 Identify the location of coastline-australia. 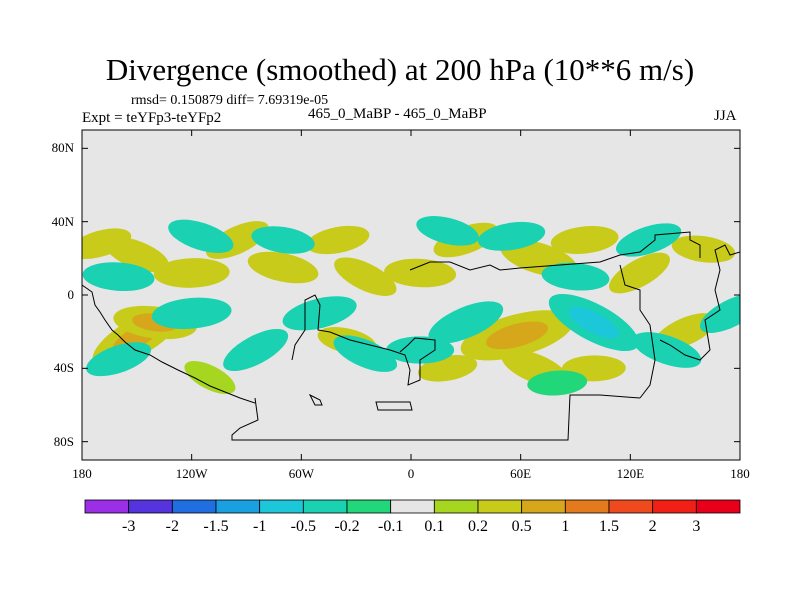
(394, 406).